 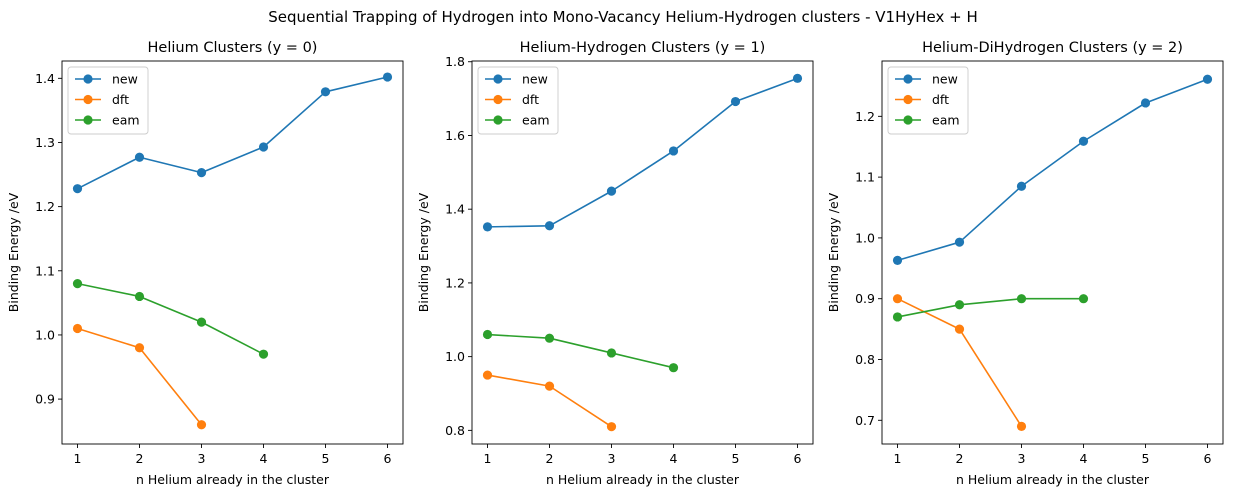 What do you see at coordinates (108, 100) in the screenshot?
I see `chart-1-legend: new dft eam` at bounding box center [108, 100].